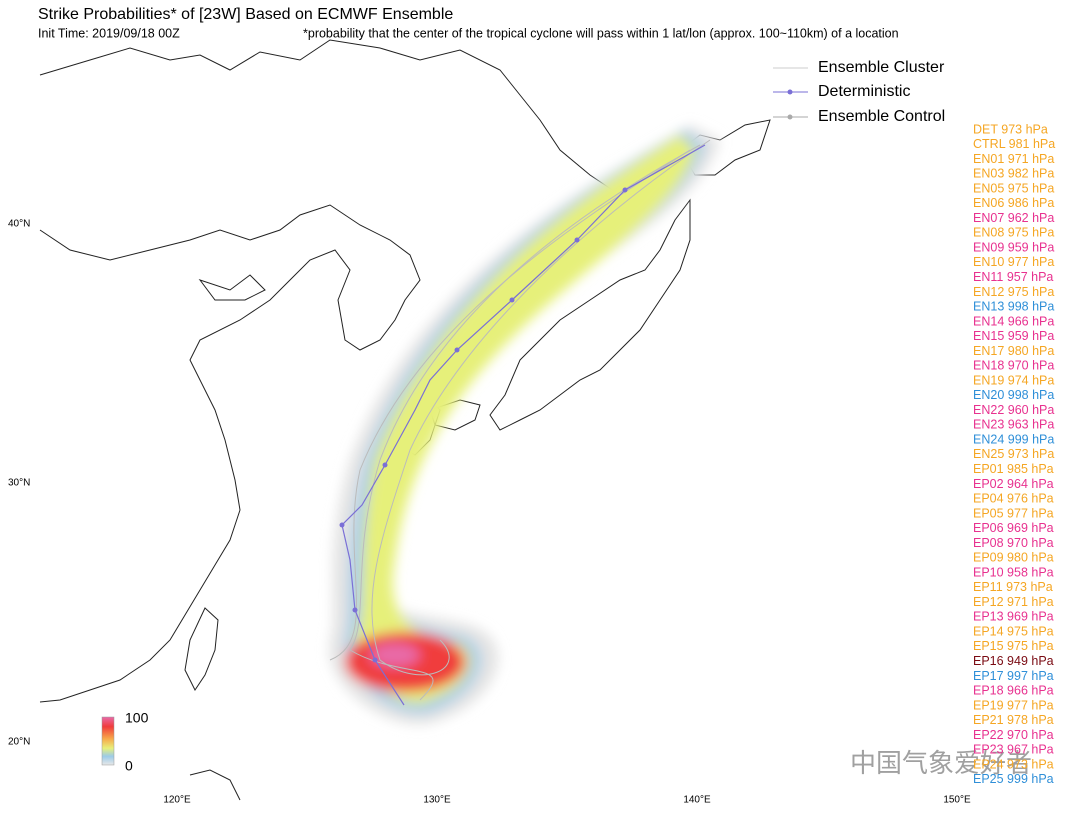 Image resolution: width=1068 pixels, height=813 pixels. I want to click on member-label: EN14 966 hPa, so click(1013, 321).